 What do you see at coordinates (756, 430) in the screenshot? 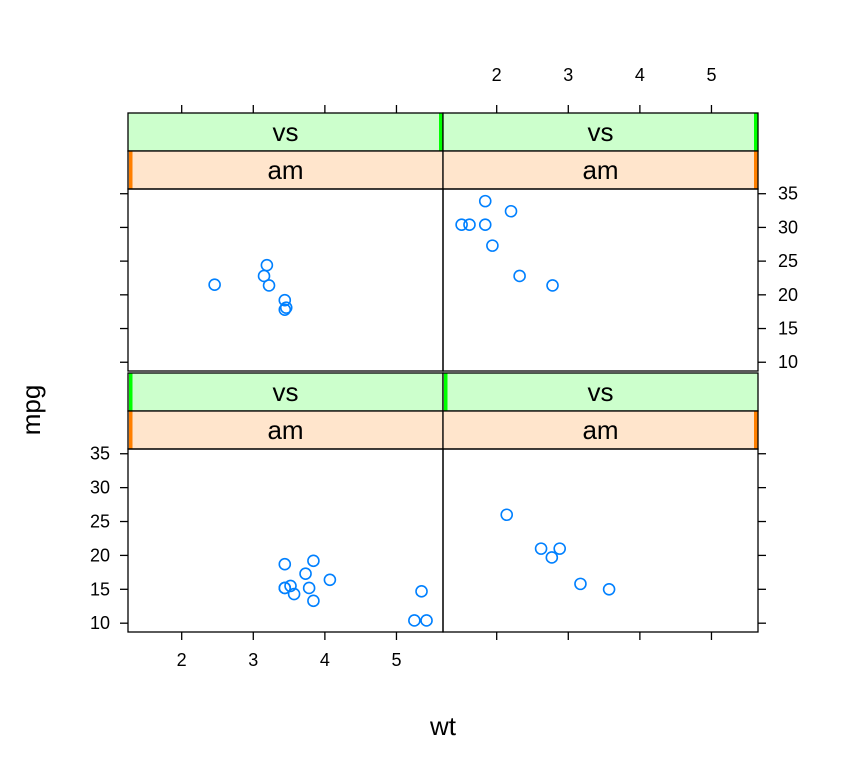
I see `strip-am-level-marker-bottom-right` at bounding box center [756, 430].